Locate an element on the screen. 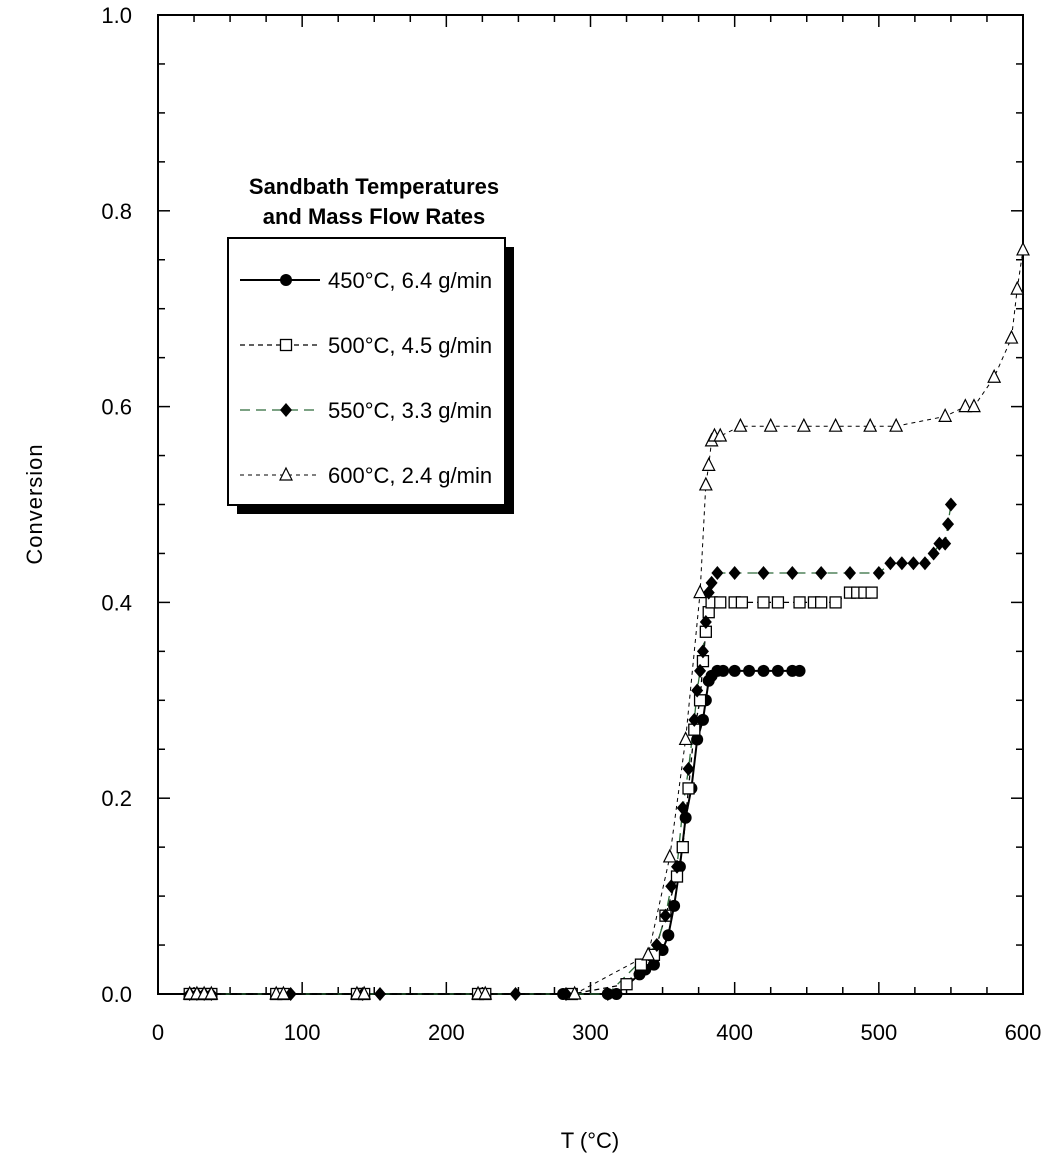 This screenshot has width=1054, height=1167. legend-label-3: 550°C, 3.3 g/min is located at coordinates (410, 410).